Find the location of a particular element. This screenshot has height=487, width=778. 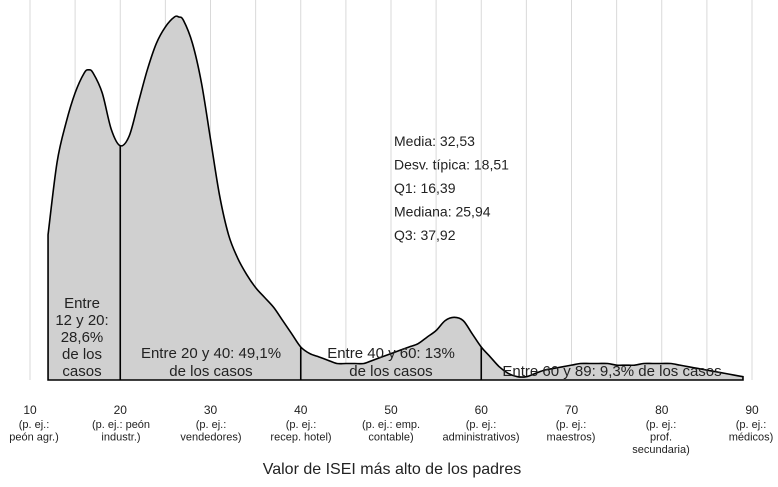

segment-label: Entre 20 y 40: 49,1% is located at coordinates (211, 353).